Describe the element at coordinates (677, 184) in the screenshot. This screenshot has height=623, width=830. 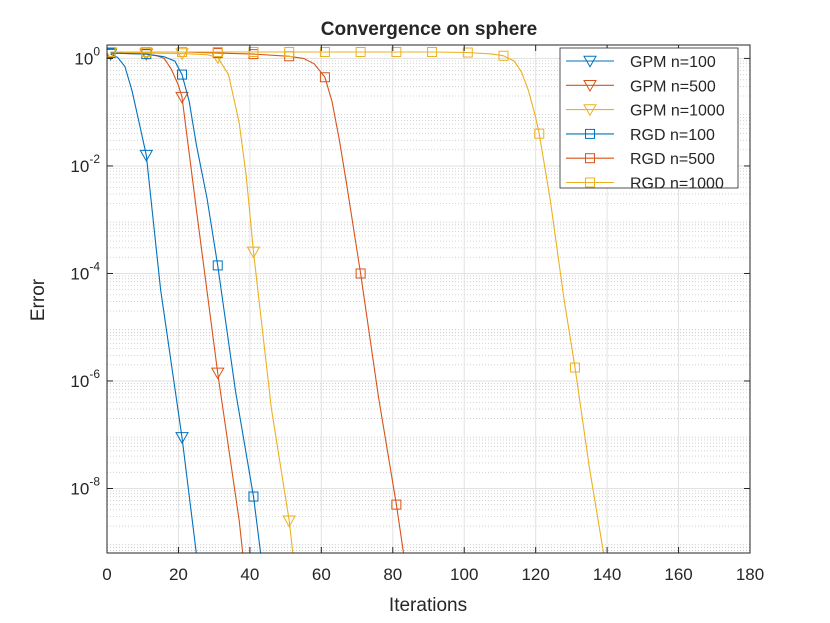
I see `legend-label: RGD n=1000` at that location.